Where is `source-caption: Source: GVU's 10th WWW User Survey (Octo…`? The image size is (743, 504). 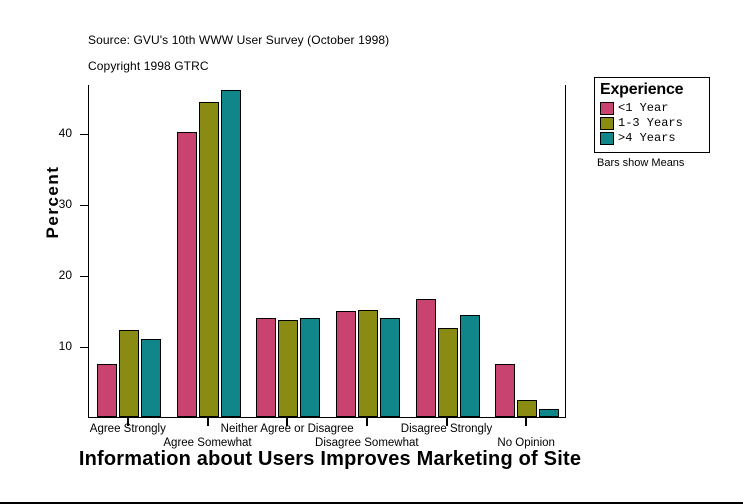 source-caption: Source: GVU's 10th WWW User Survey (Octo… is located at coordinates (239, 40).